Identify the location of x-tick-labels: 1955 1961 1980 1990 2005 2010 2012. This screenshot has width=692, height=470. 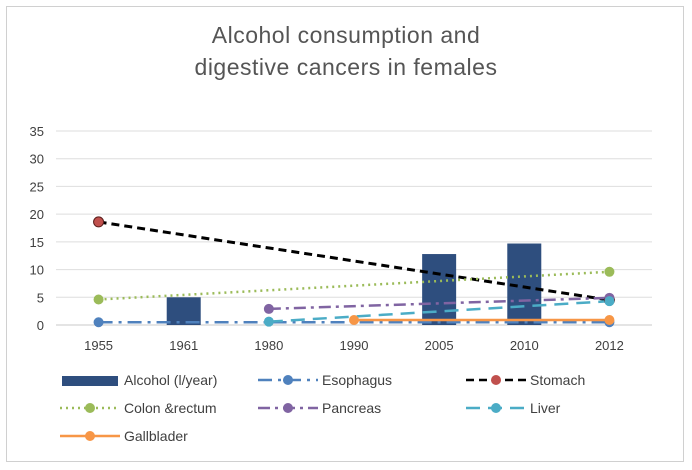
(354, 345).